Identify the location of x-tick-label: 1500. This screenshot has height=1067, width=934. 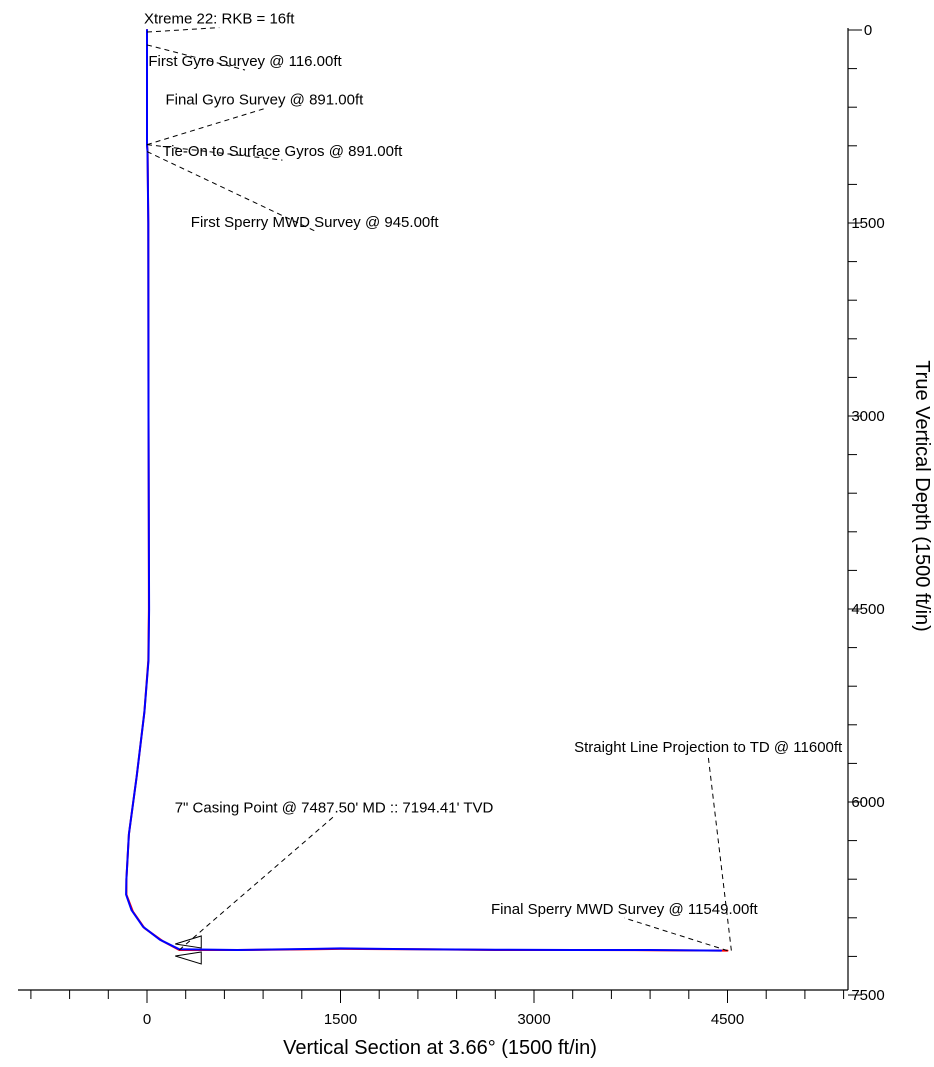
(340, 1019).